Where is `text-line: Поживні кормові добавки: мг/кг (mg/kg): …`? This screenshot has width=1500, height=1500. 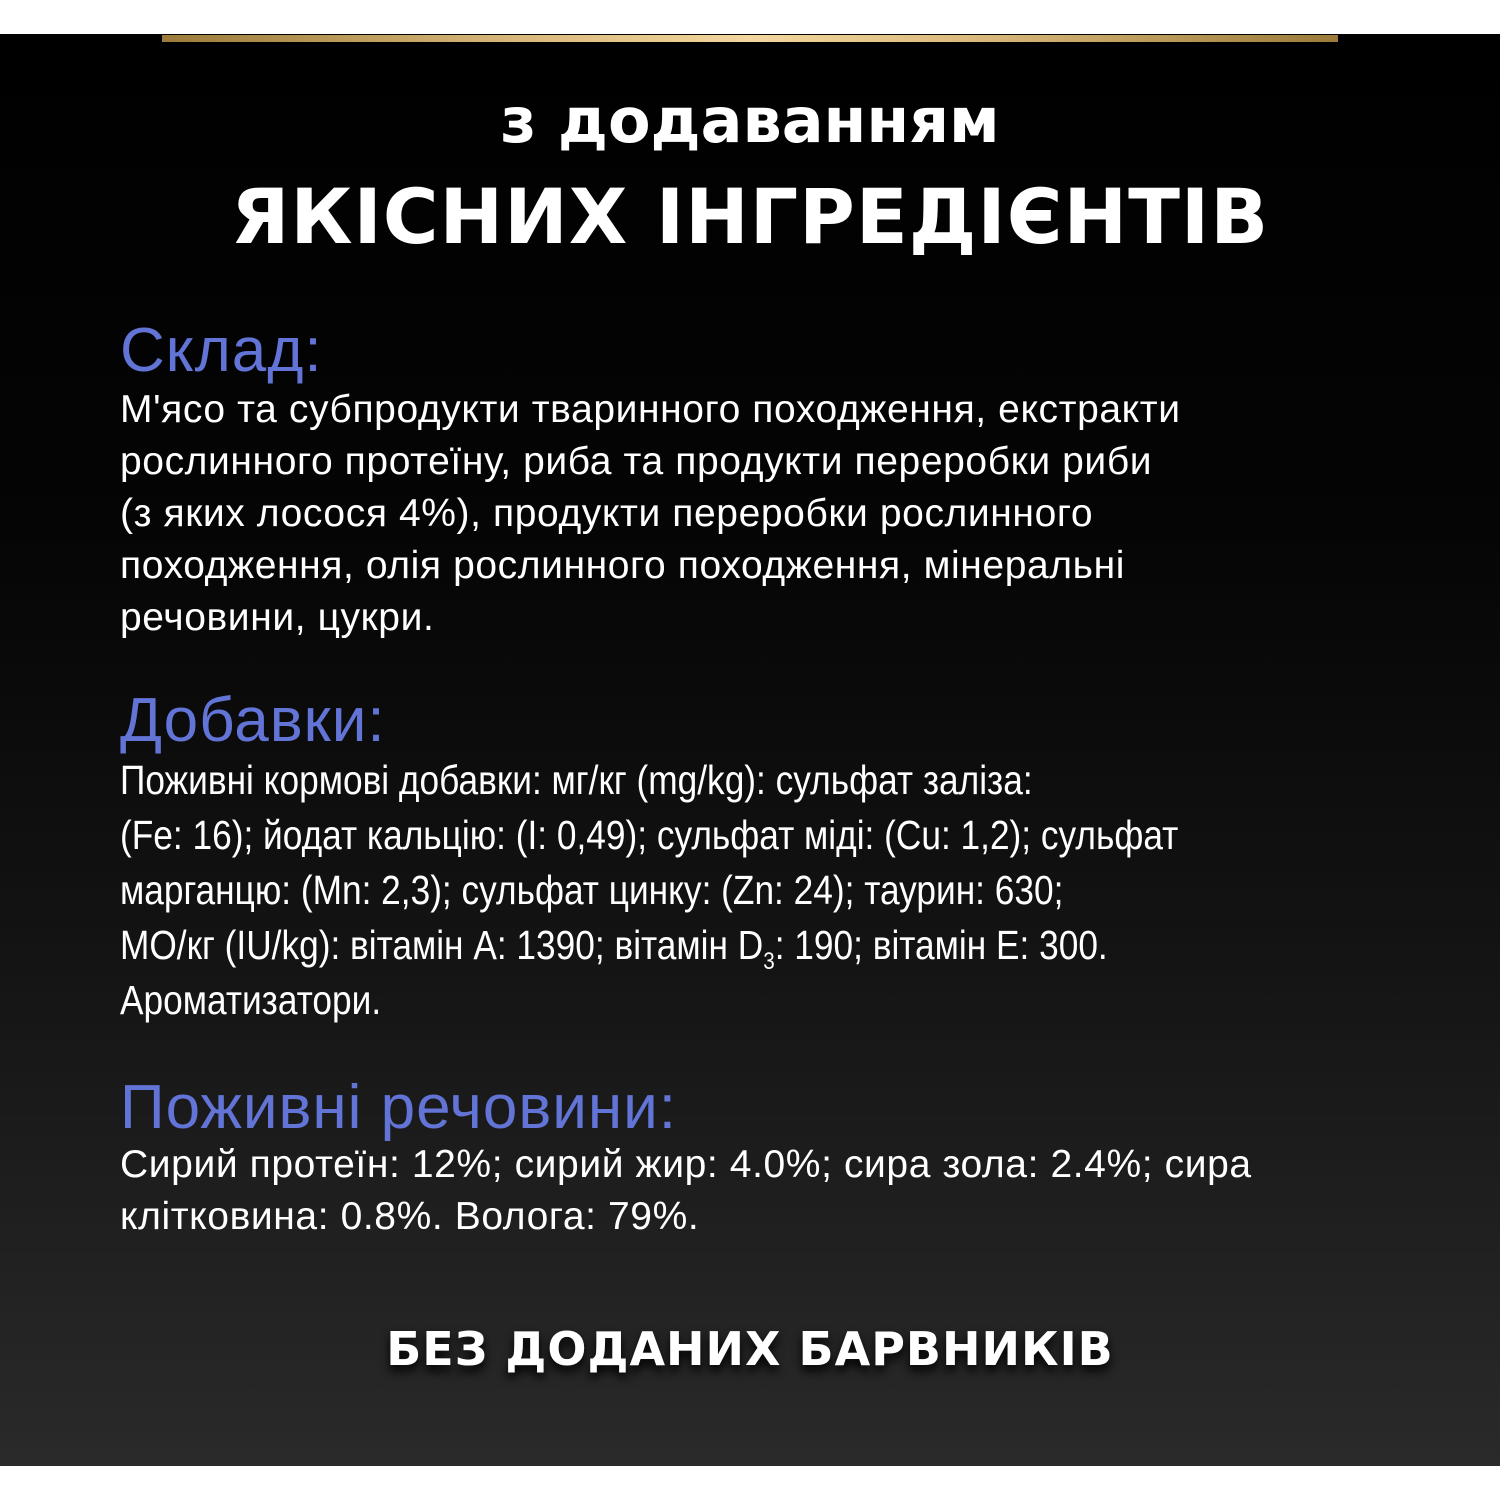 text-line: Поживні кормові добавки: мг/кг (mg/kg): … is located at coordinates (576, 780).